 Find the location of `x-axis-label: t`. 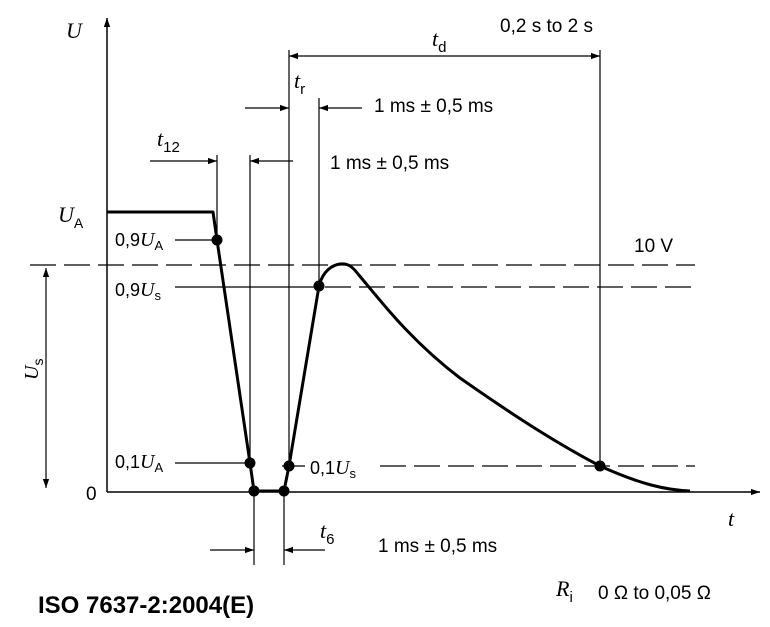

x-axis-label: t is located at coordinates (731, 518).